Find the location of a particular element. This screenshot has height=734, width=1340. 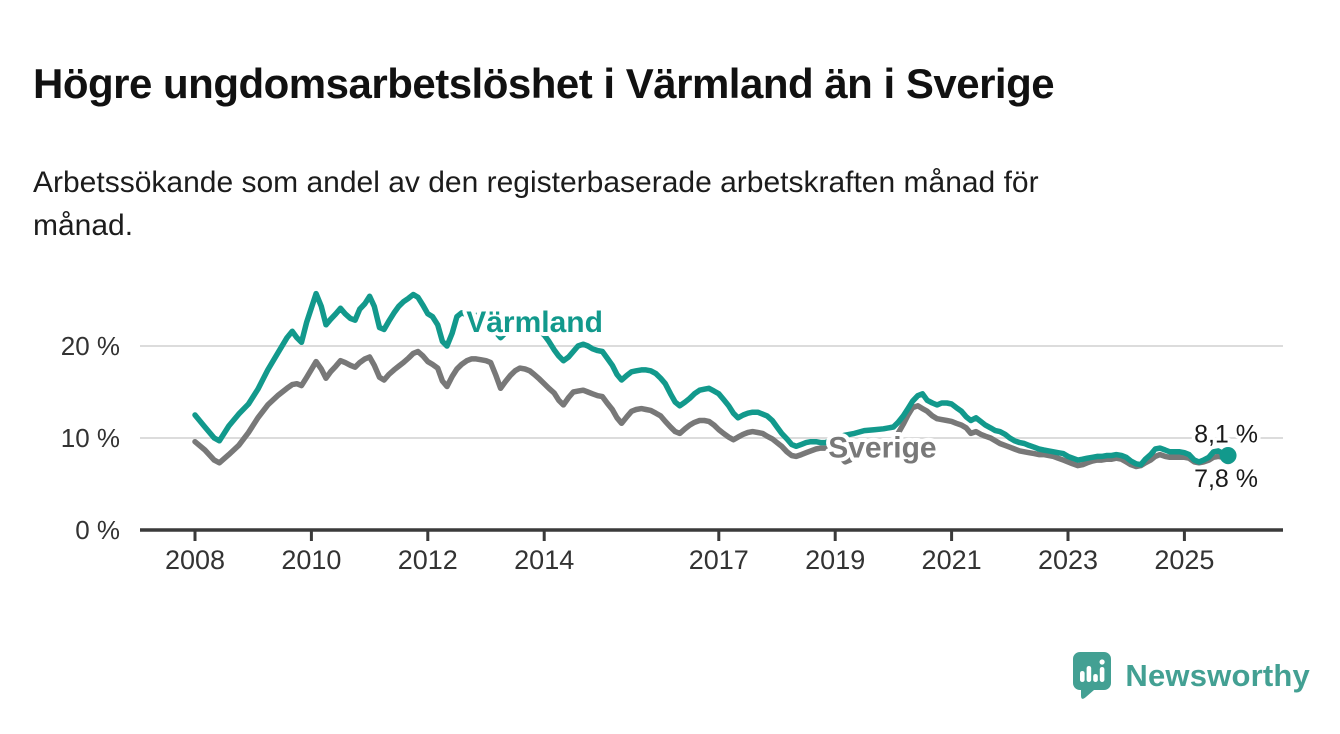

x-tick-label: 2008 is located at coordinates (195, 560).